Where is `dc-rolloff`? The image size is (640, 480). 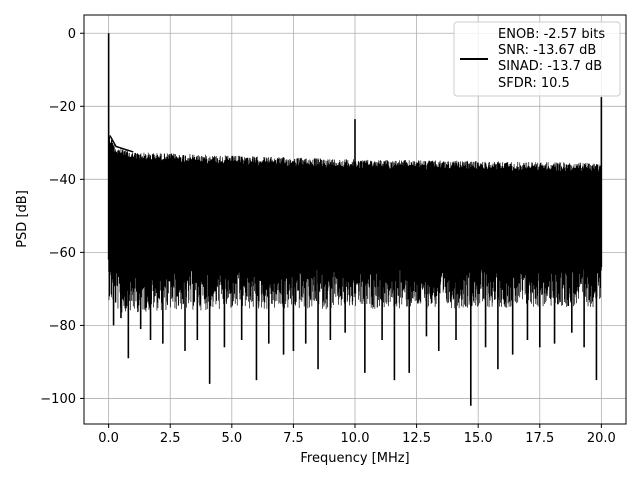 dc-rolloff is located at coordinates (121, 144).